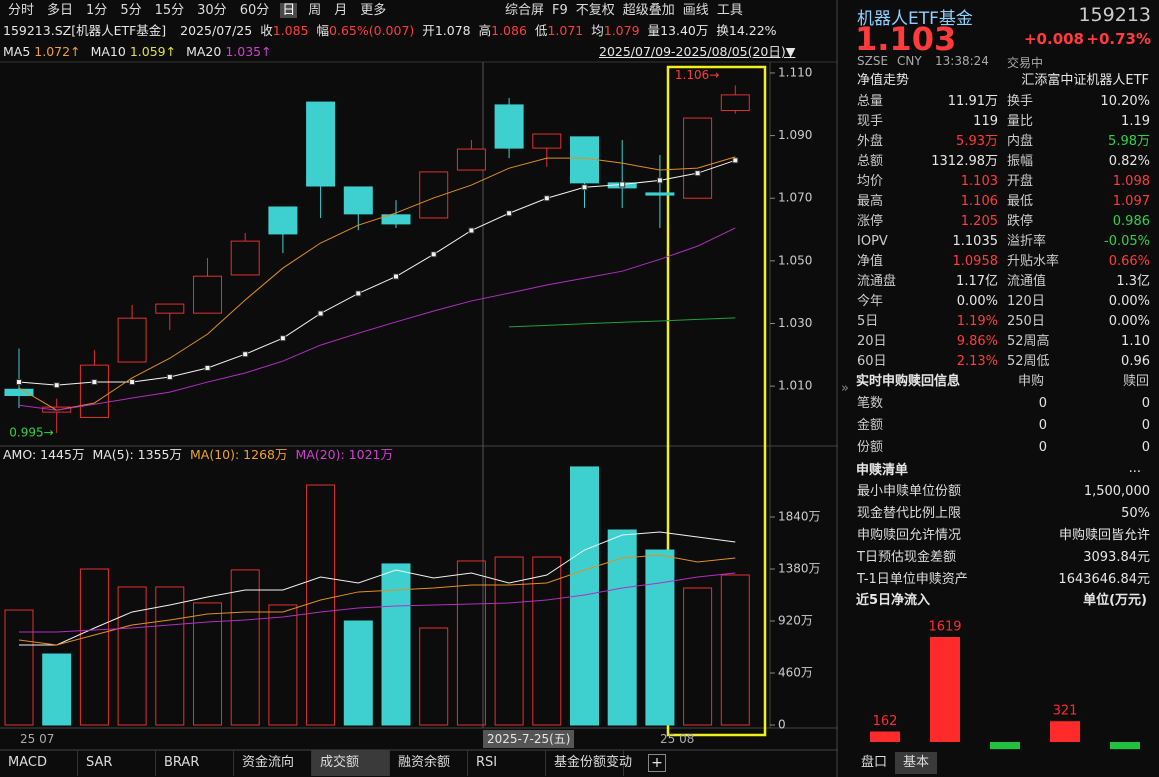 The width and height of the screenshot is (1159, 777). What do you see at coordinates (979, 201) in the screenshot?
I see `row-value: 1.106` at bounding box center [979, 201].